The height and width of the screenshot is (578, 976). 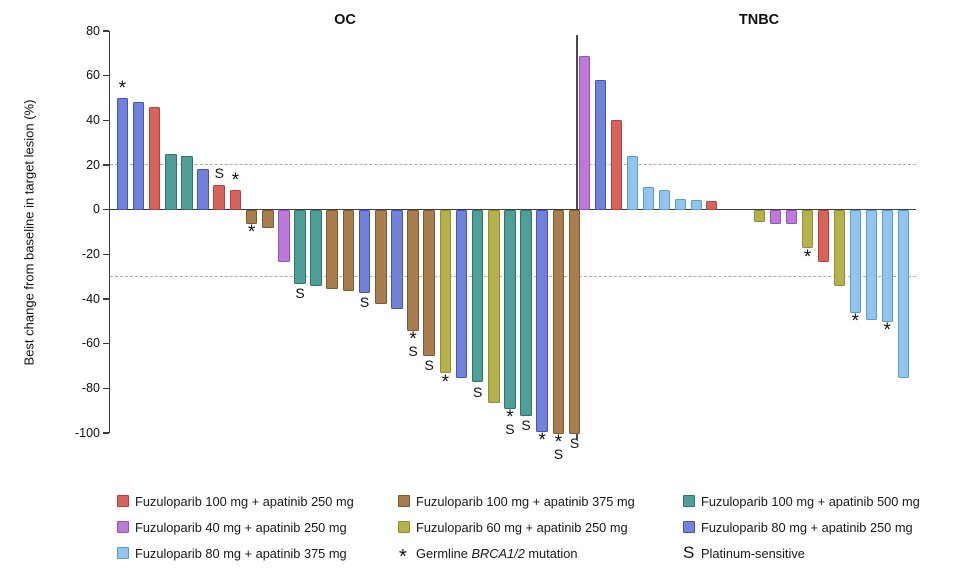 I want to click on x-axis-line, so click(x=513, y=209).